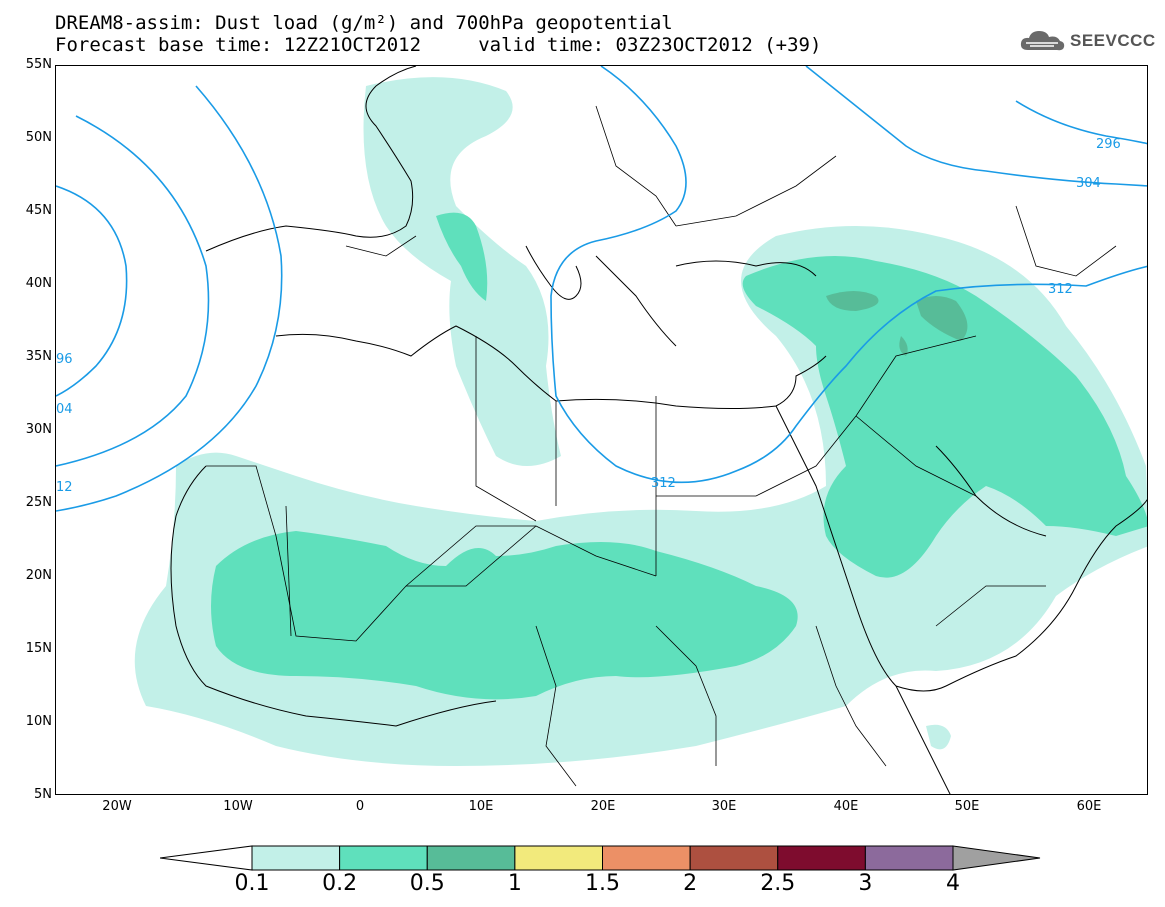 This screenshot has height=907, width=1165. I want to click on contour-label: 304, so click(1088, 183).